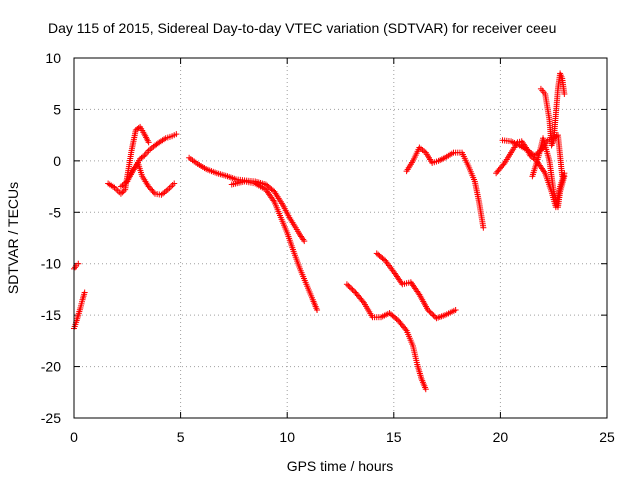 The width and height of the screenshot is (640, 480). I want to click on y-tick-label: 0, so click(57, 161).